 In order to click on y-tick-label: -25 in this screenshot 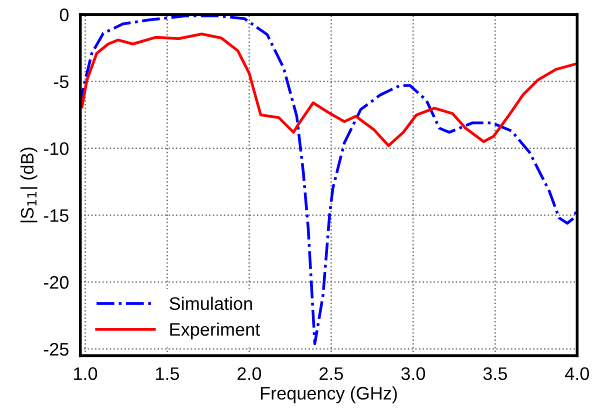, I will do `click(56, 349)`.